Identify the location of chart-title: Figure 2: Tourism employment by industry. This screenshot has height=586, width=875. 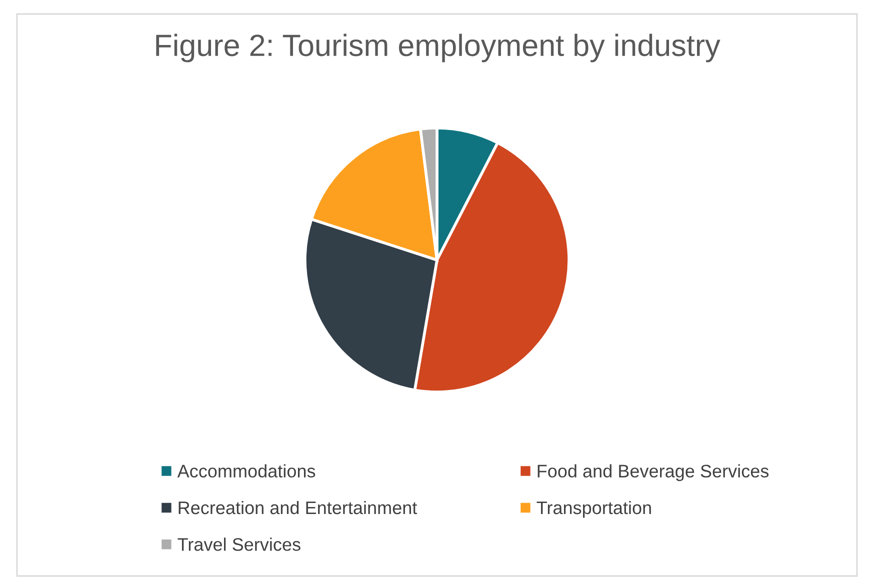
(438, 48).